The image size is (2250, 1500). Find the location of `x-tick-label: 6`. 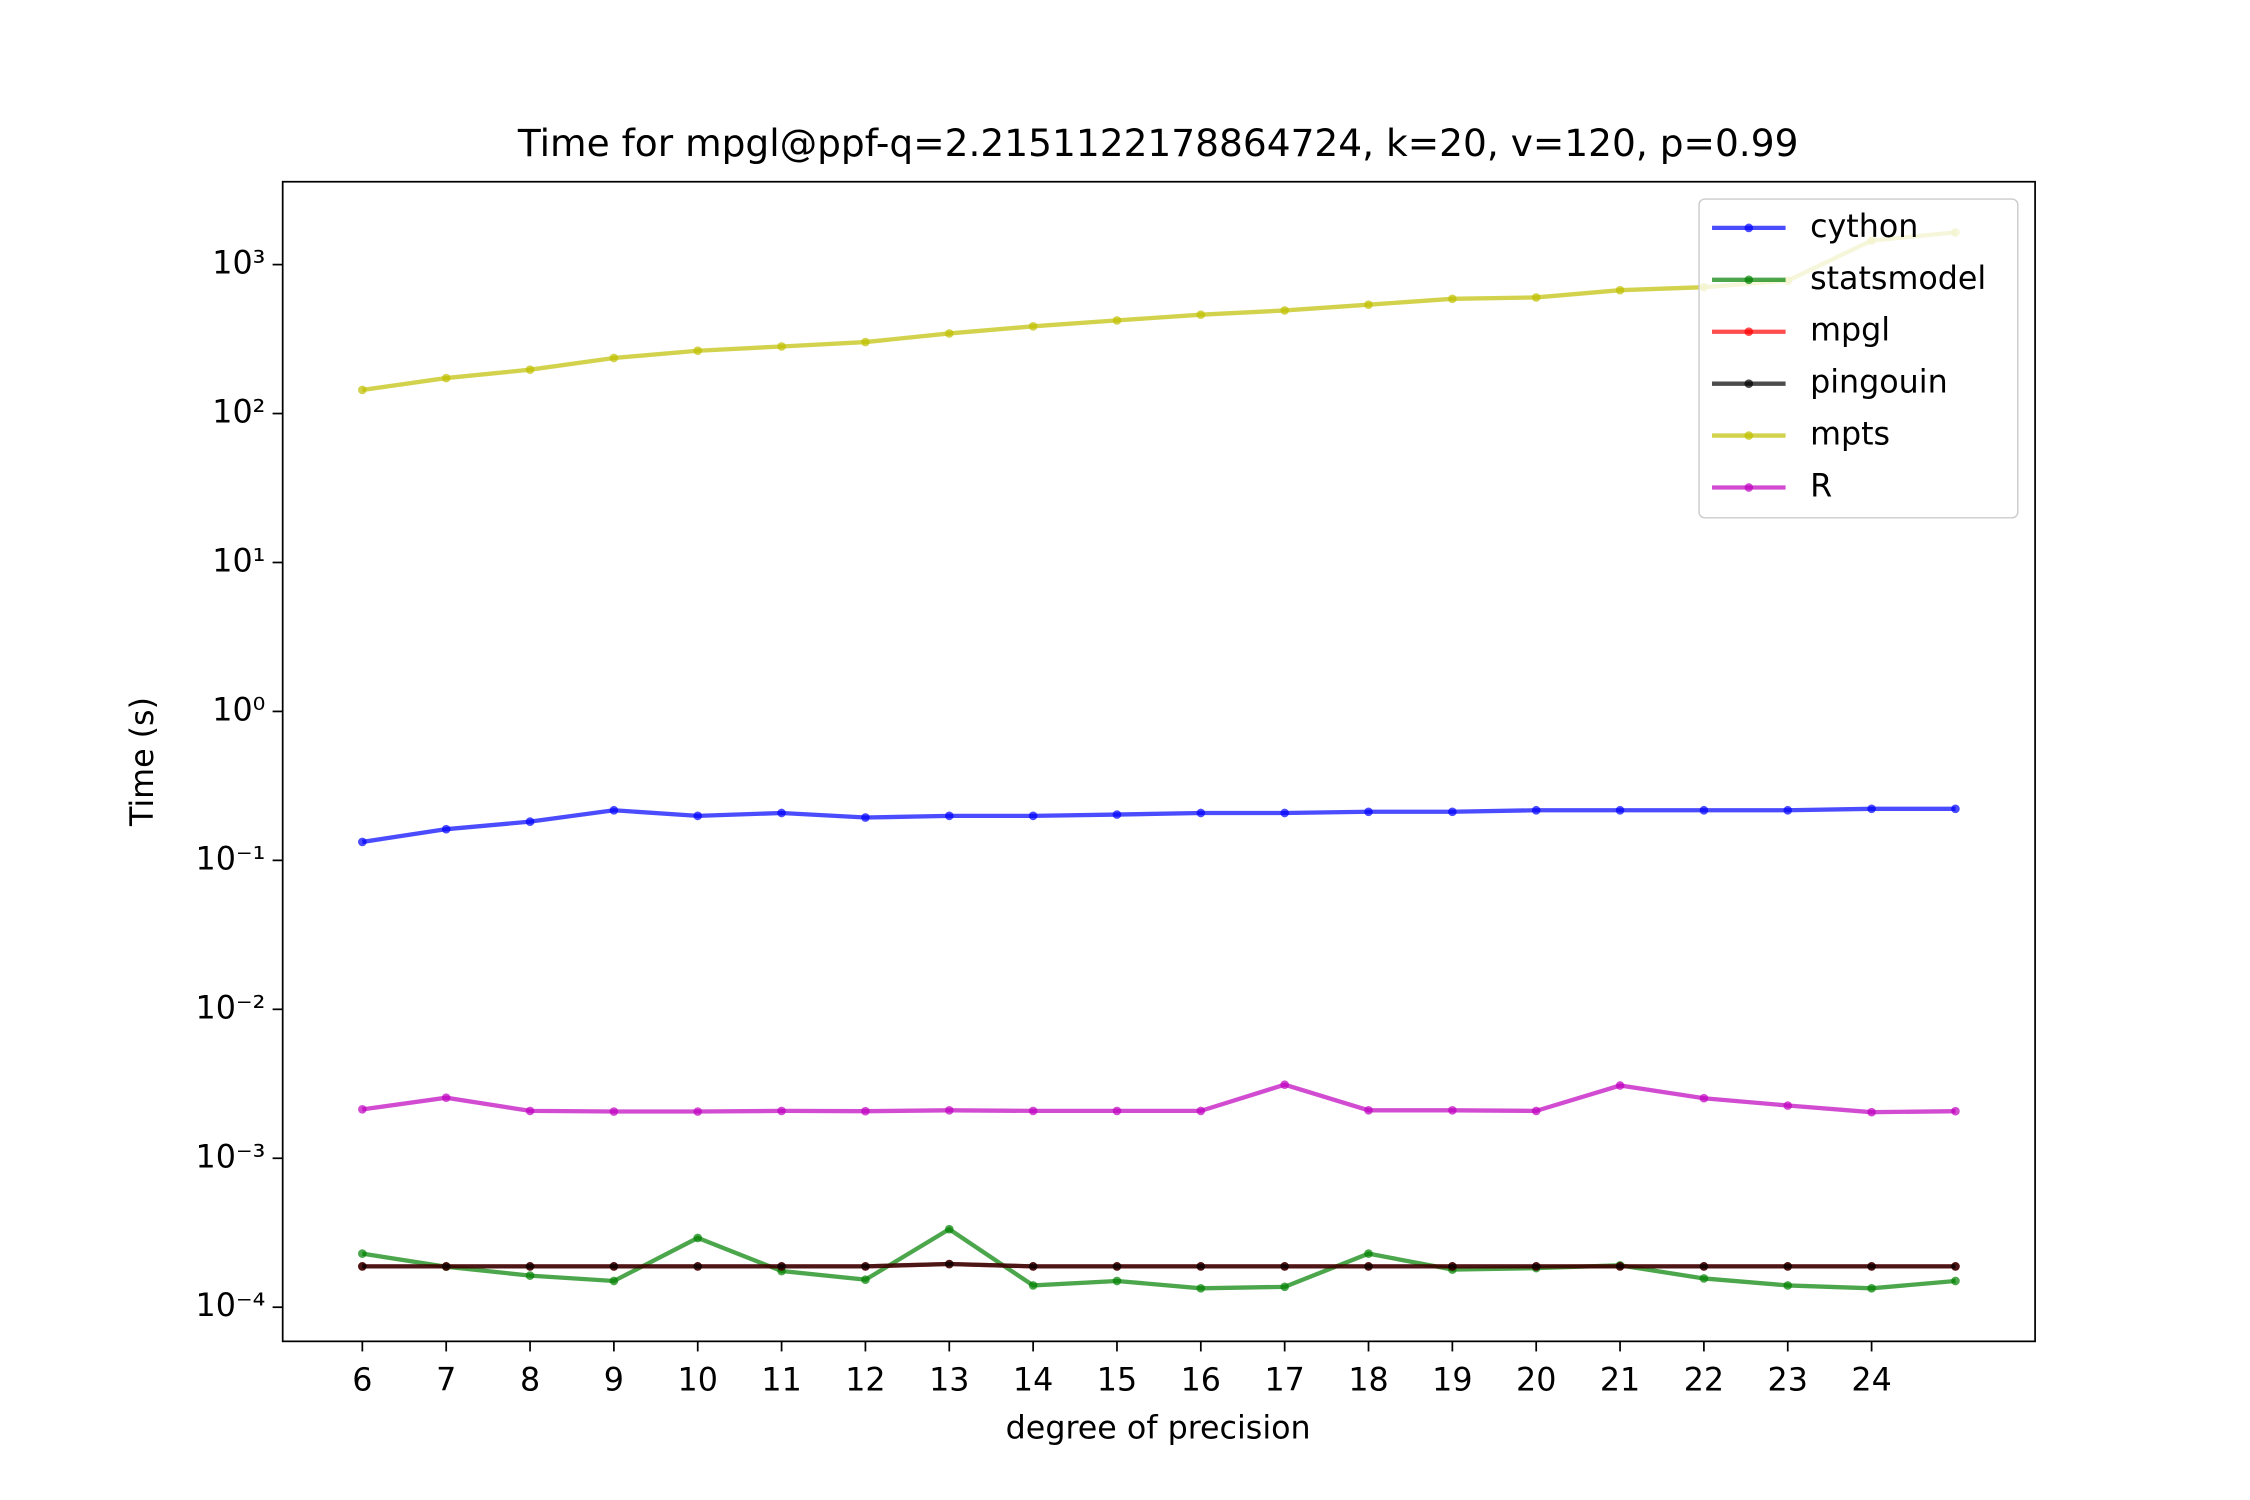

x-tick-label: 6 is located at coordinates (362, 1381).